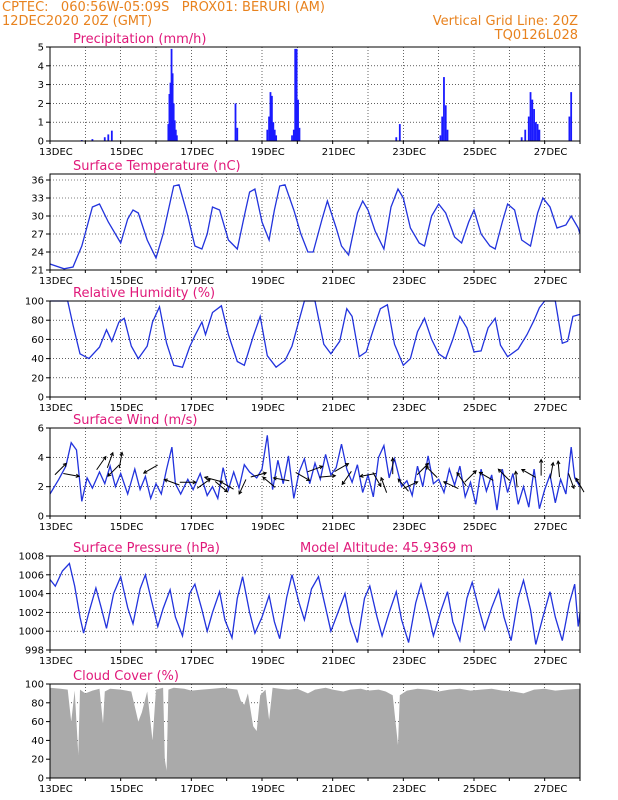  Describe the element at coordinates (31, 557) in the screenshot. I see `y-tick-label: 1008` at that location.